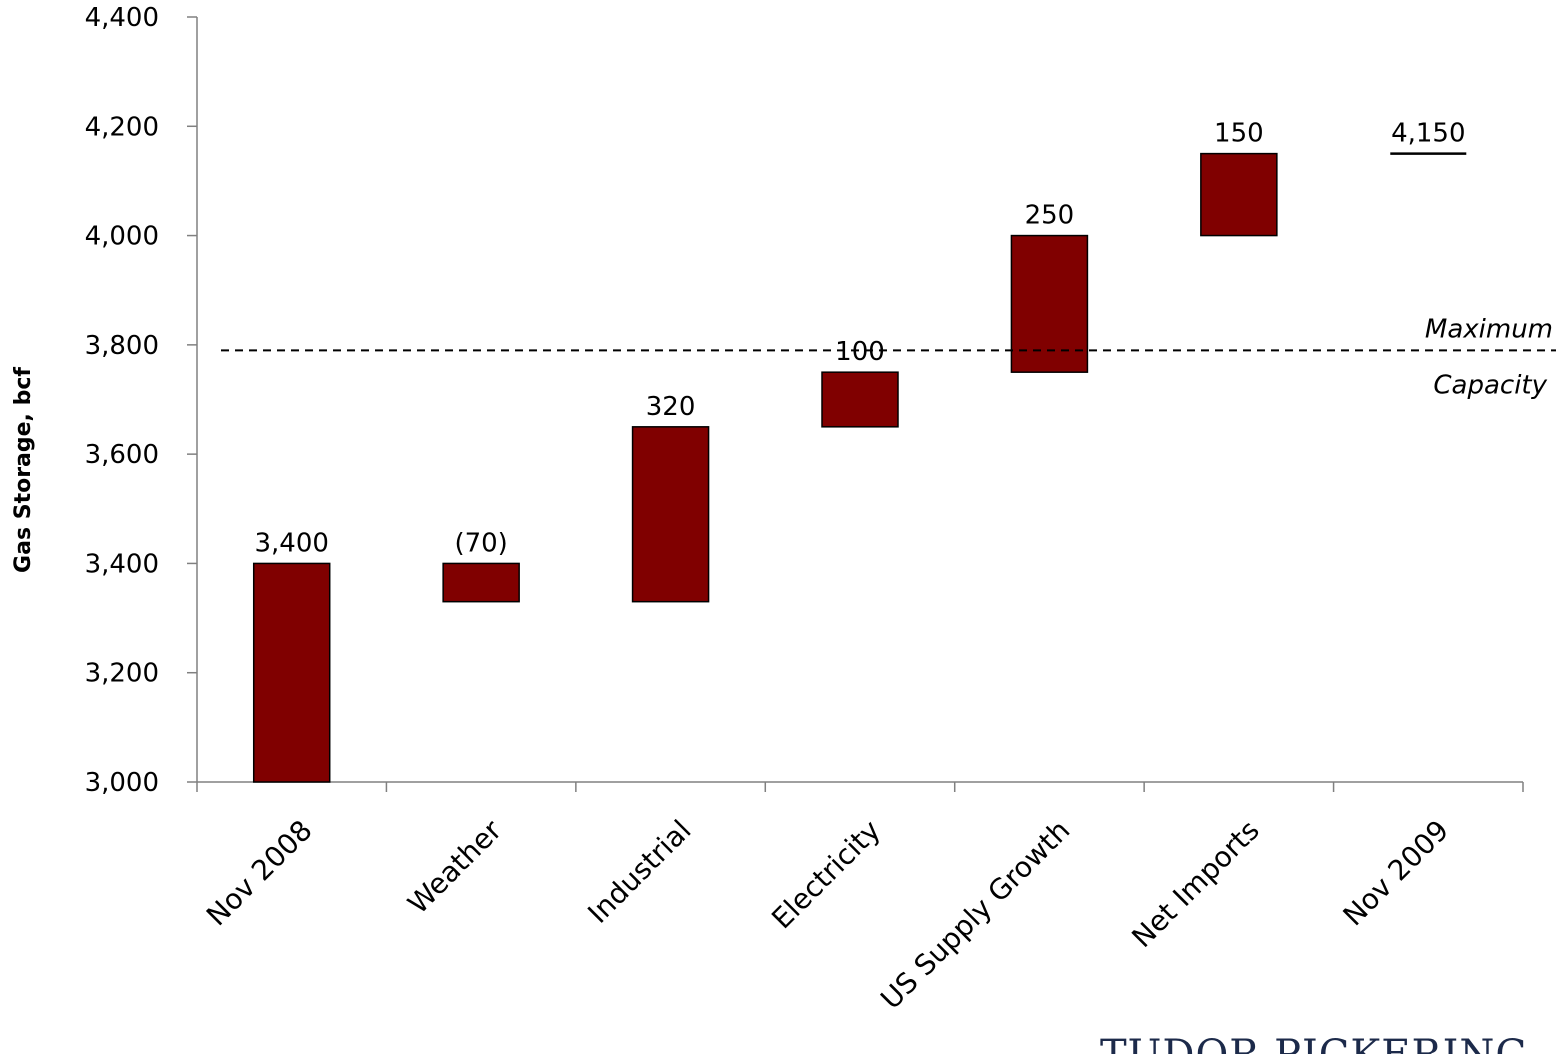  What do you see at coordinates (122, 783) in the screenshot?
I see `y-tick-label: 3,000` at bounding box center [122, 783].